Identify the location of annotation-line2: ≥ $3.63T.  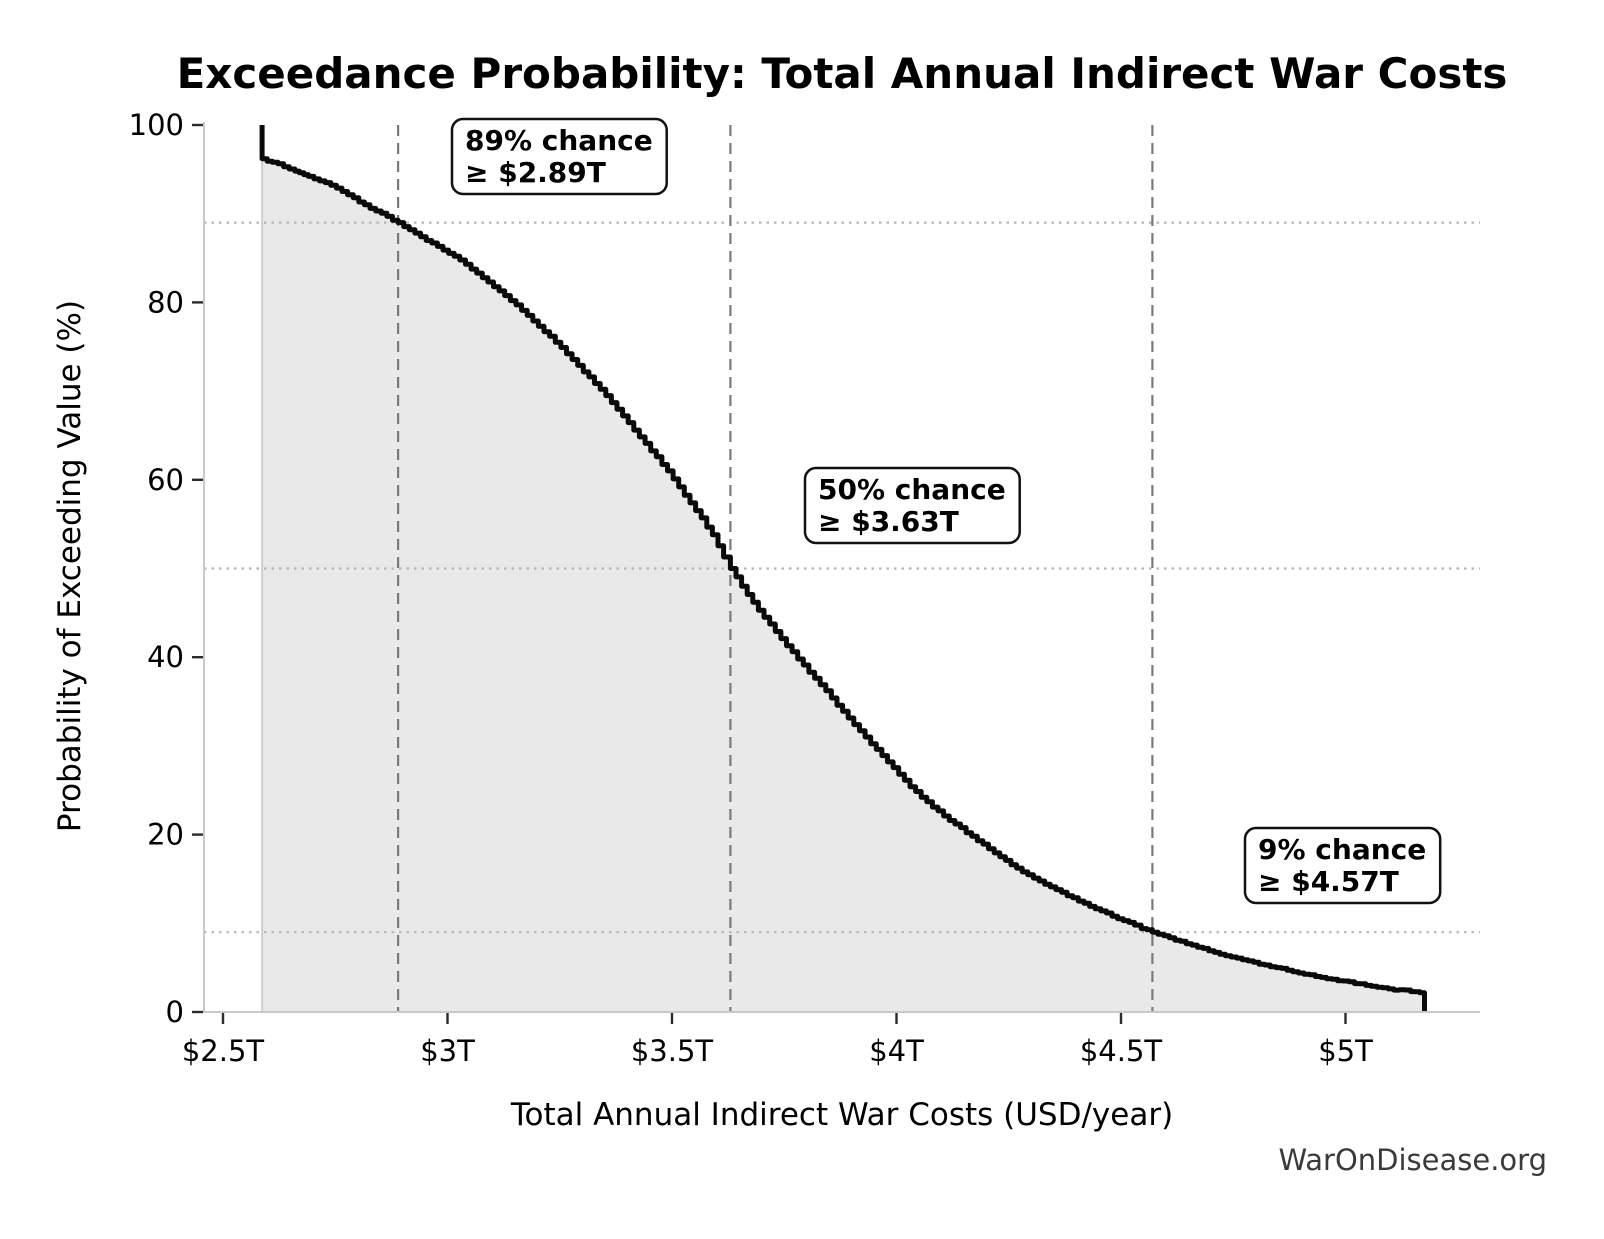
(888, 521).